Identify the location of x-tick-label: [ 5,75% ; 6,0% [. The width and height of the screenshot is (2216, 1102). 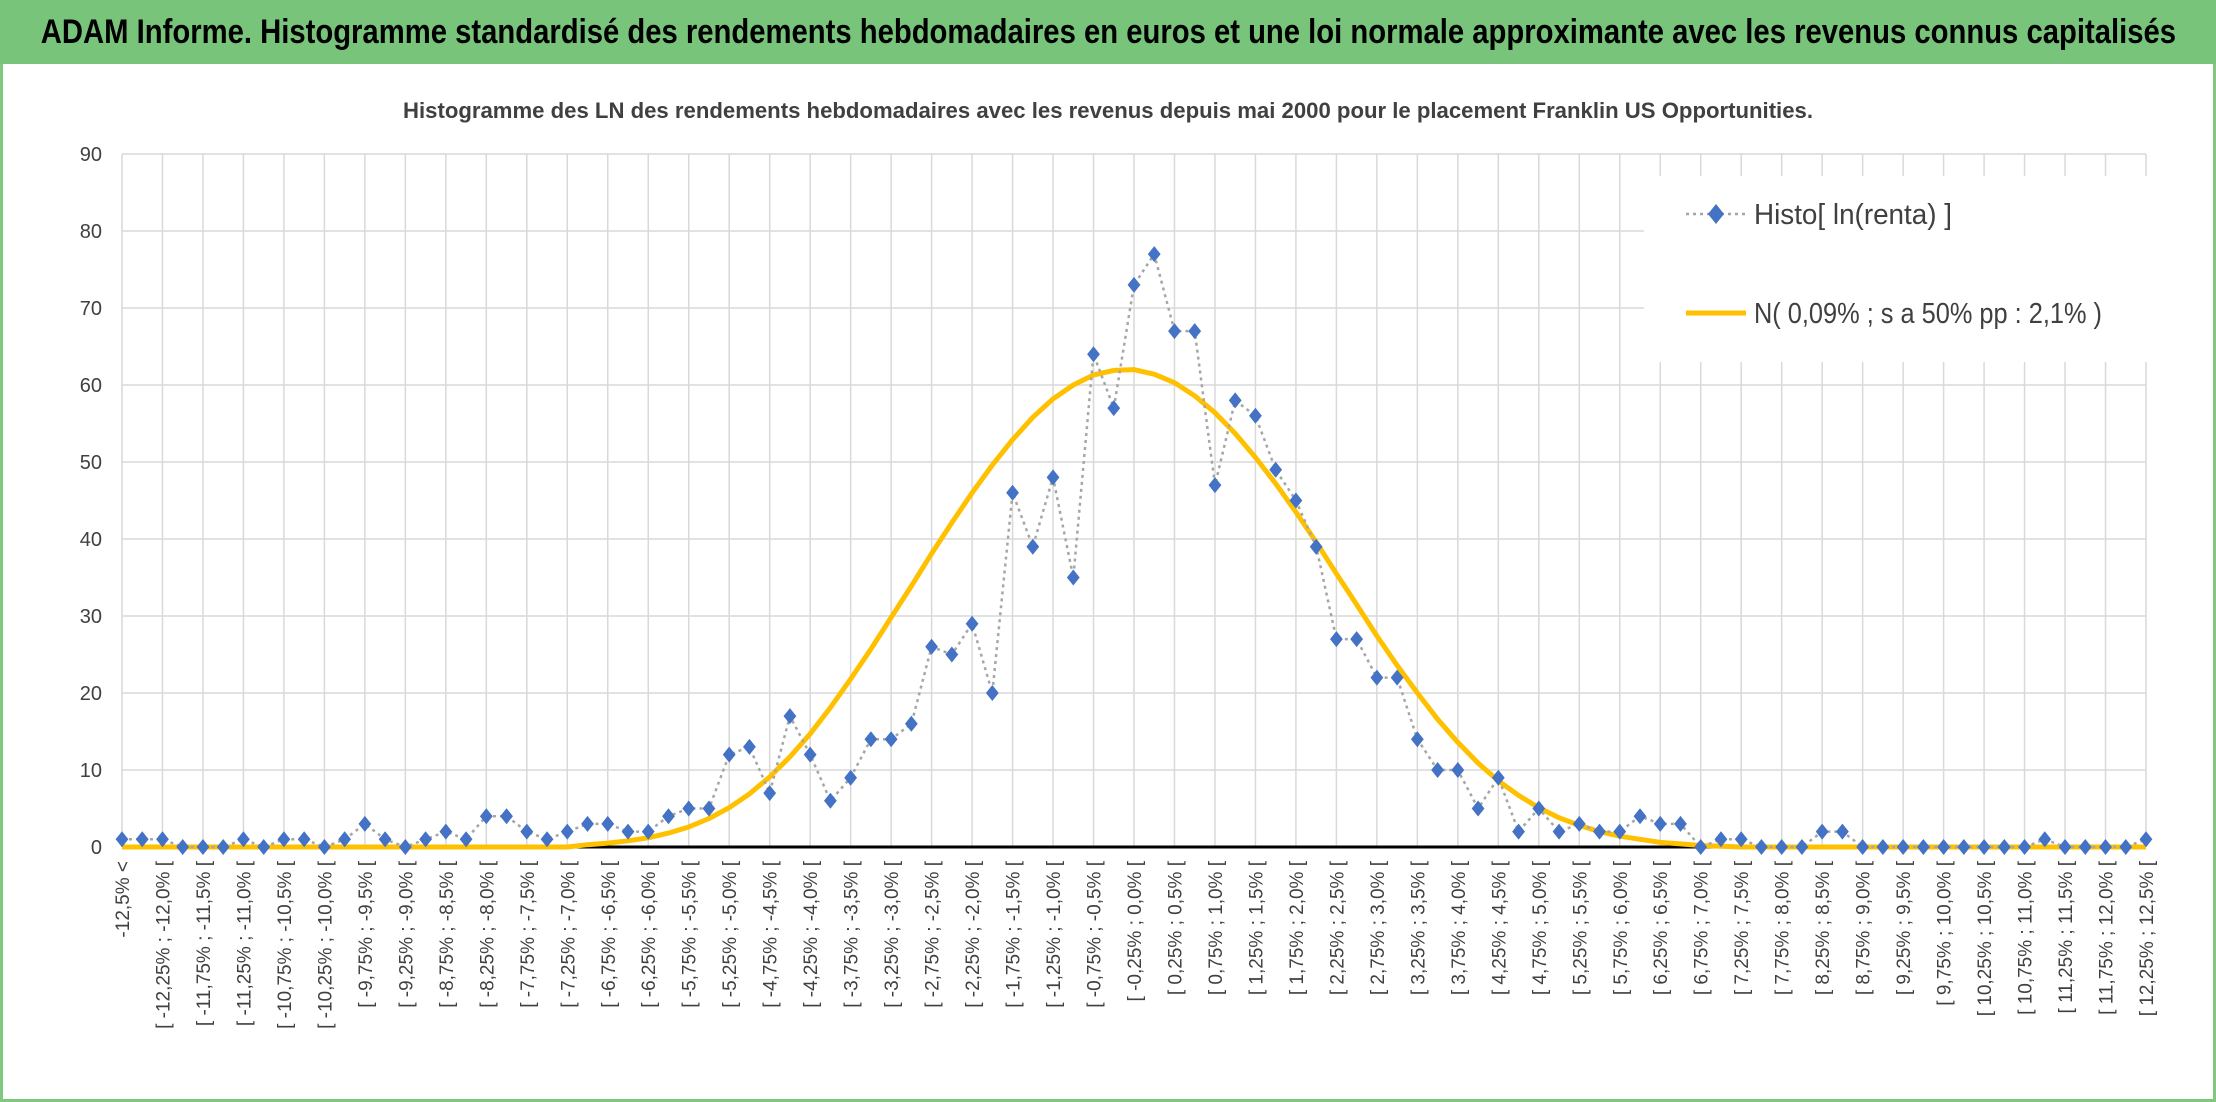
(1621, 927).